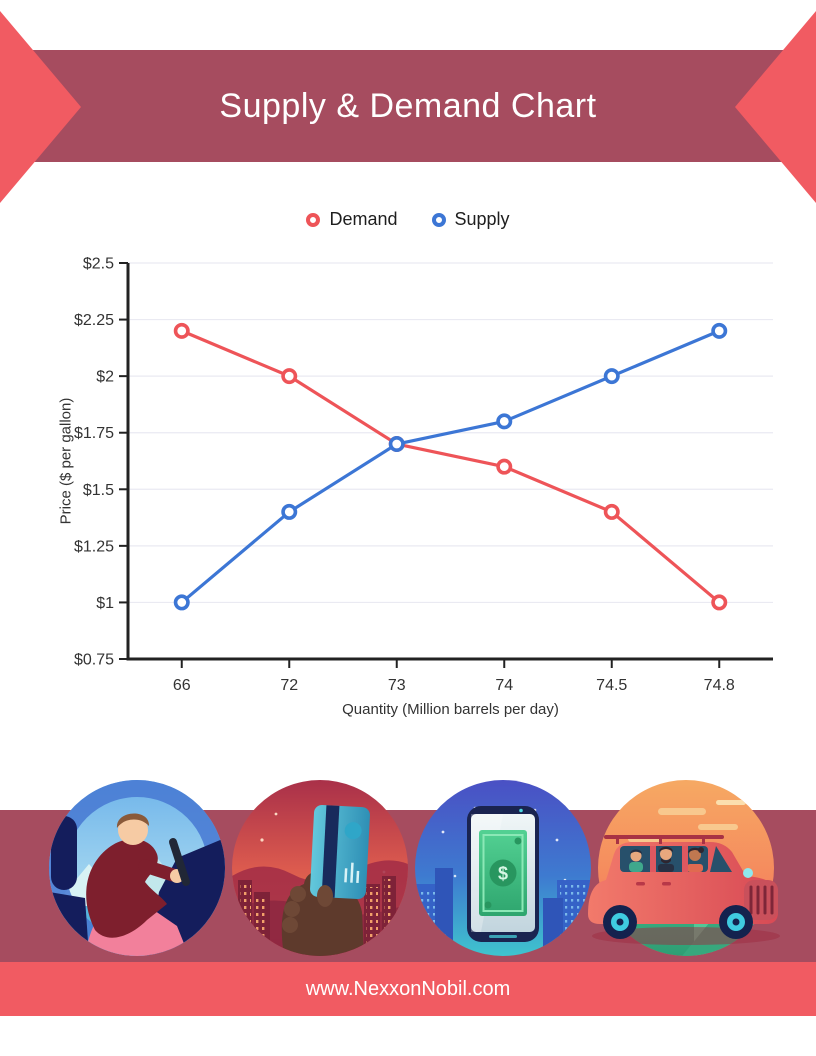 This screenshot has width=816, height=1056. What do you see at coordinates (98, 264) in the screenshot?
I see `svg-text: $2.5` at bounding box center [98, 264].